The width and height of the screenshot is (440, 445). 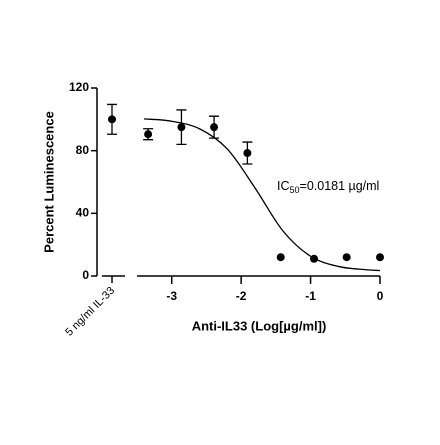 I want to click on y-axis-label: Percent Luminescence, so click(x=48, y=182).